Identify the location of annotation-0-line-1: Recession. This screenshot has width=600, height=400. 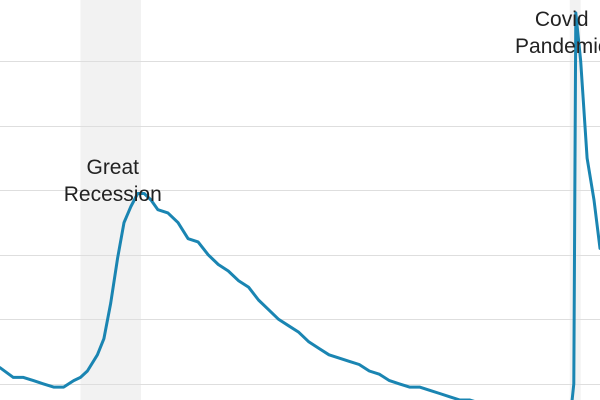
(113, 194).